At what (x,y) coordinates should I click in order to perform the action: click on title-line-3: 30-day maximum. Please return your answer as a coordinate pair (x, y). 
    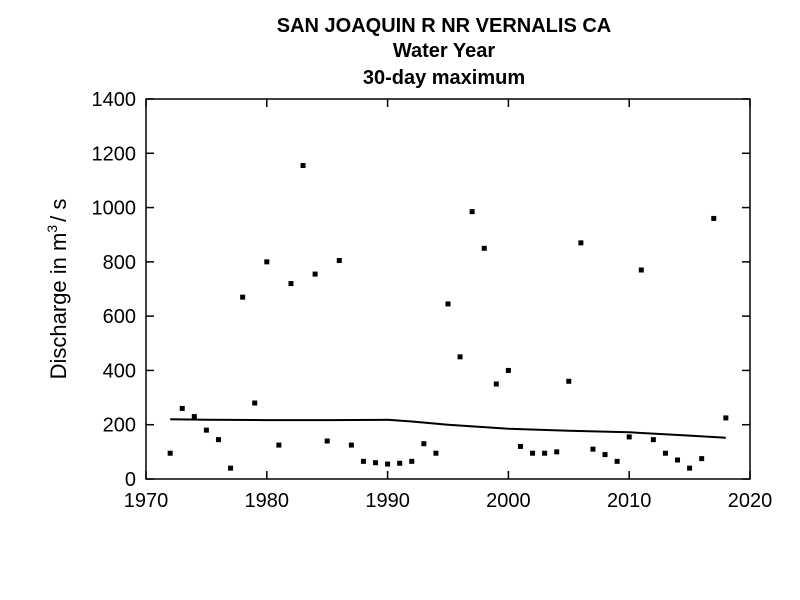
    Looking at the image, I should click on (444, 78).